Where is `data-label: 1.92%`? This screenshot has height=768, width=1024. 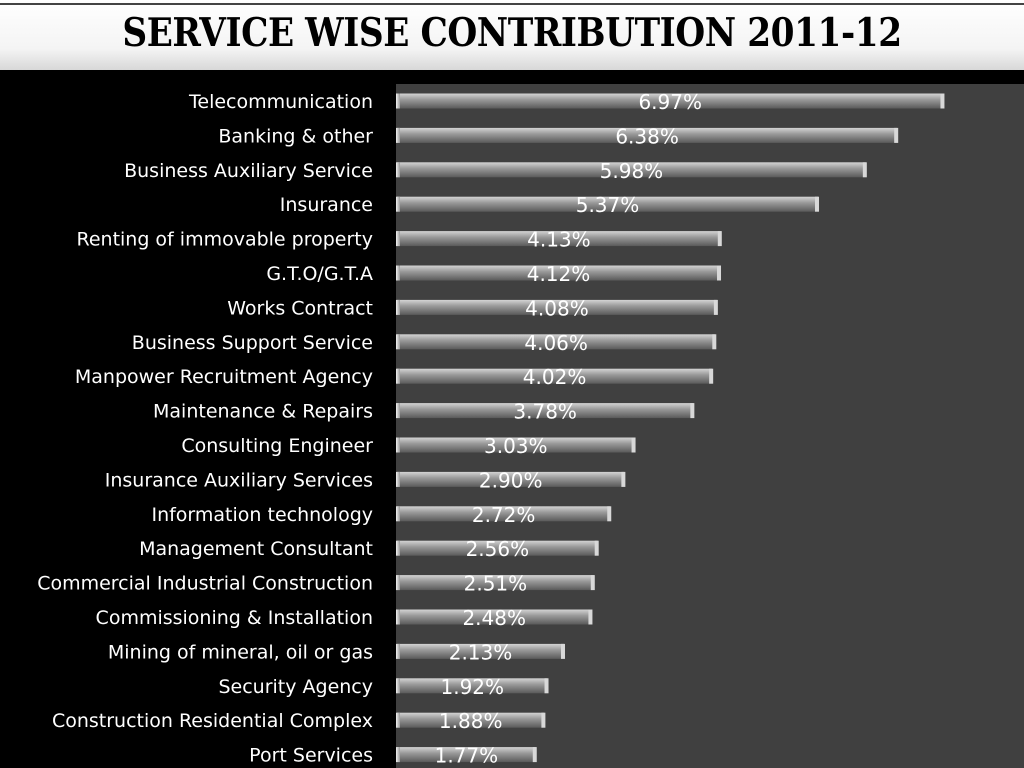
data-label: 1.92% is located at coordinates (472, 687).